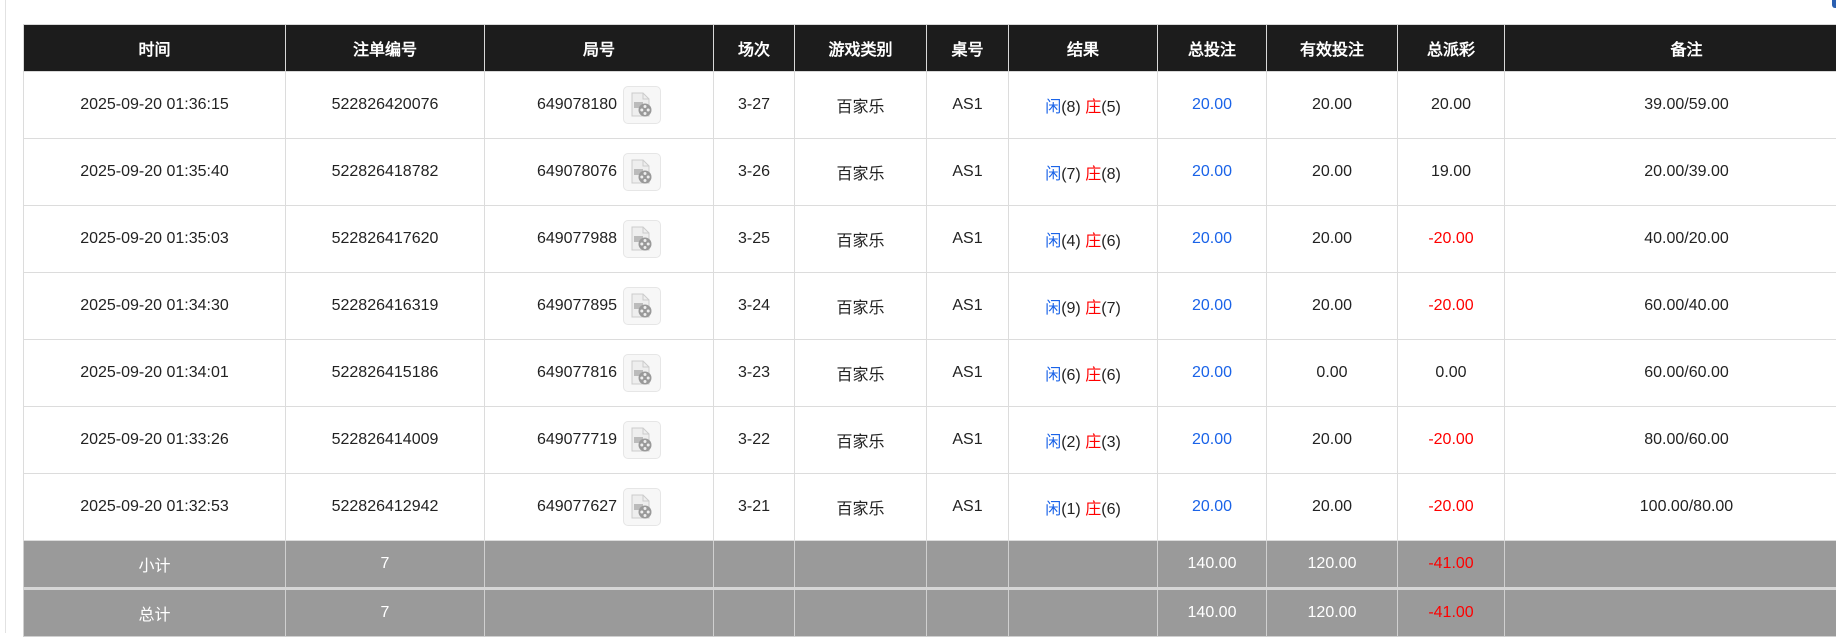 This screenshot has width=1836, height=637. I want to click on cell-time: 2025-09-20 01:34:30, so click(155, 306).